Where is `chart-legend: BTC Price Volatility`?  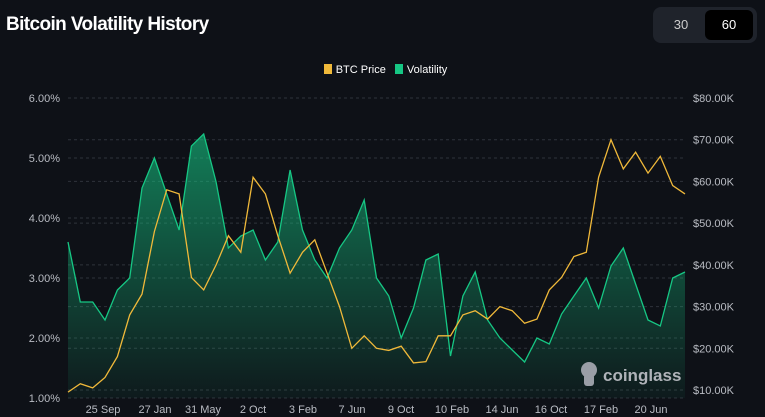 chart-legend: BTC Price Volatility is located at coordinates (382, 70).